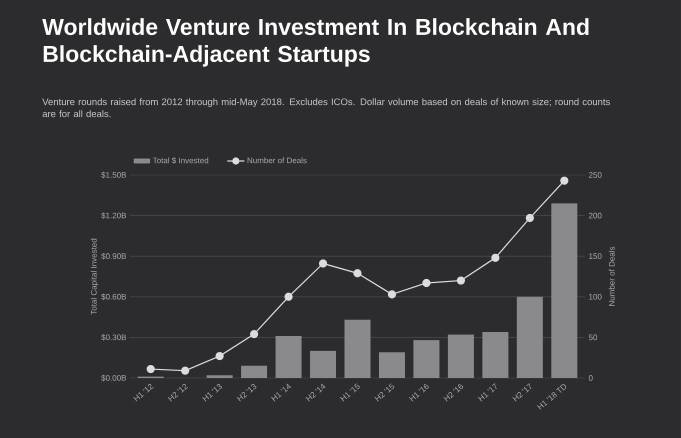  I want to click on x-tick-label: H1 '16, so click(419, 393).